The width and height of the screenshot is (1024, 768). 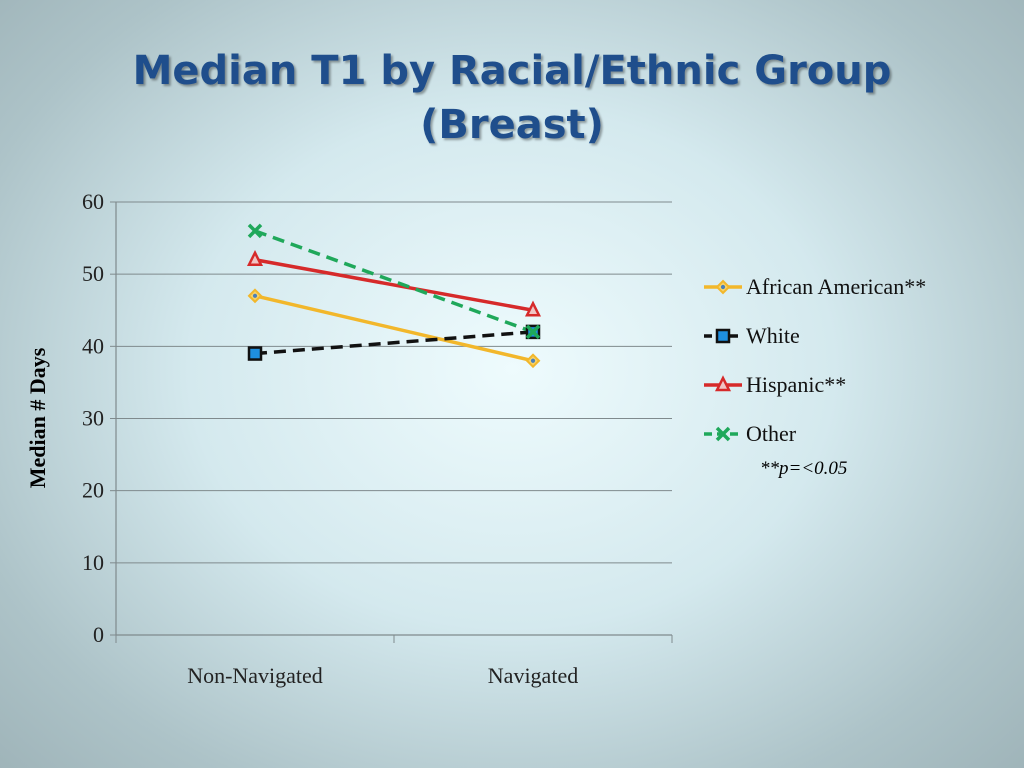 What do you see at coordinates (512, 125) in the screenshot?
I see `slide-title-line2: (Breast)` at bounding box center [512, 125].